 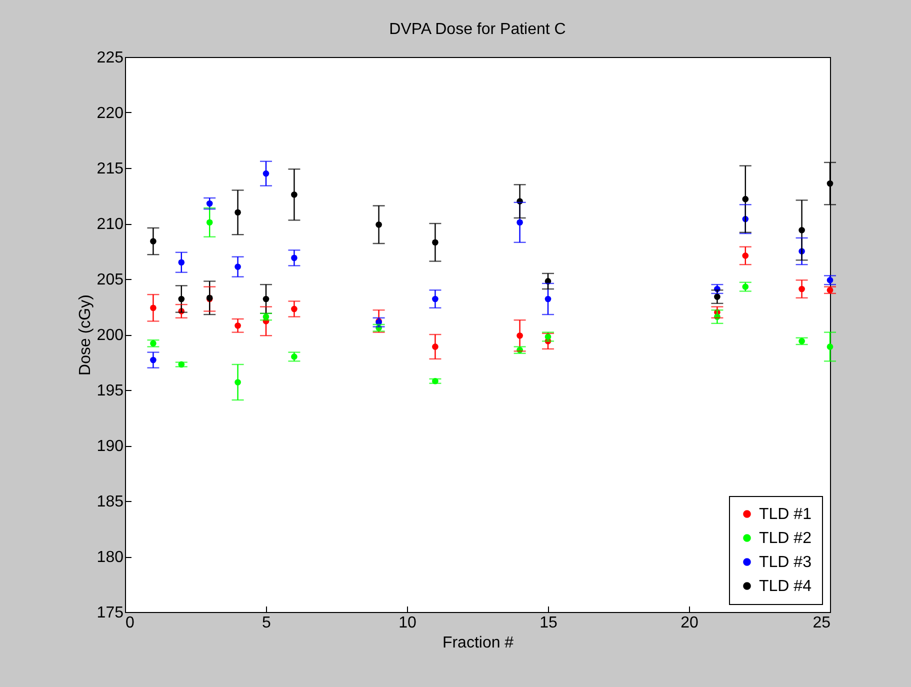 I want to click on y-tick-label: 175, so click(x=110, y=613).